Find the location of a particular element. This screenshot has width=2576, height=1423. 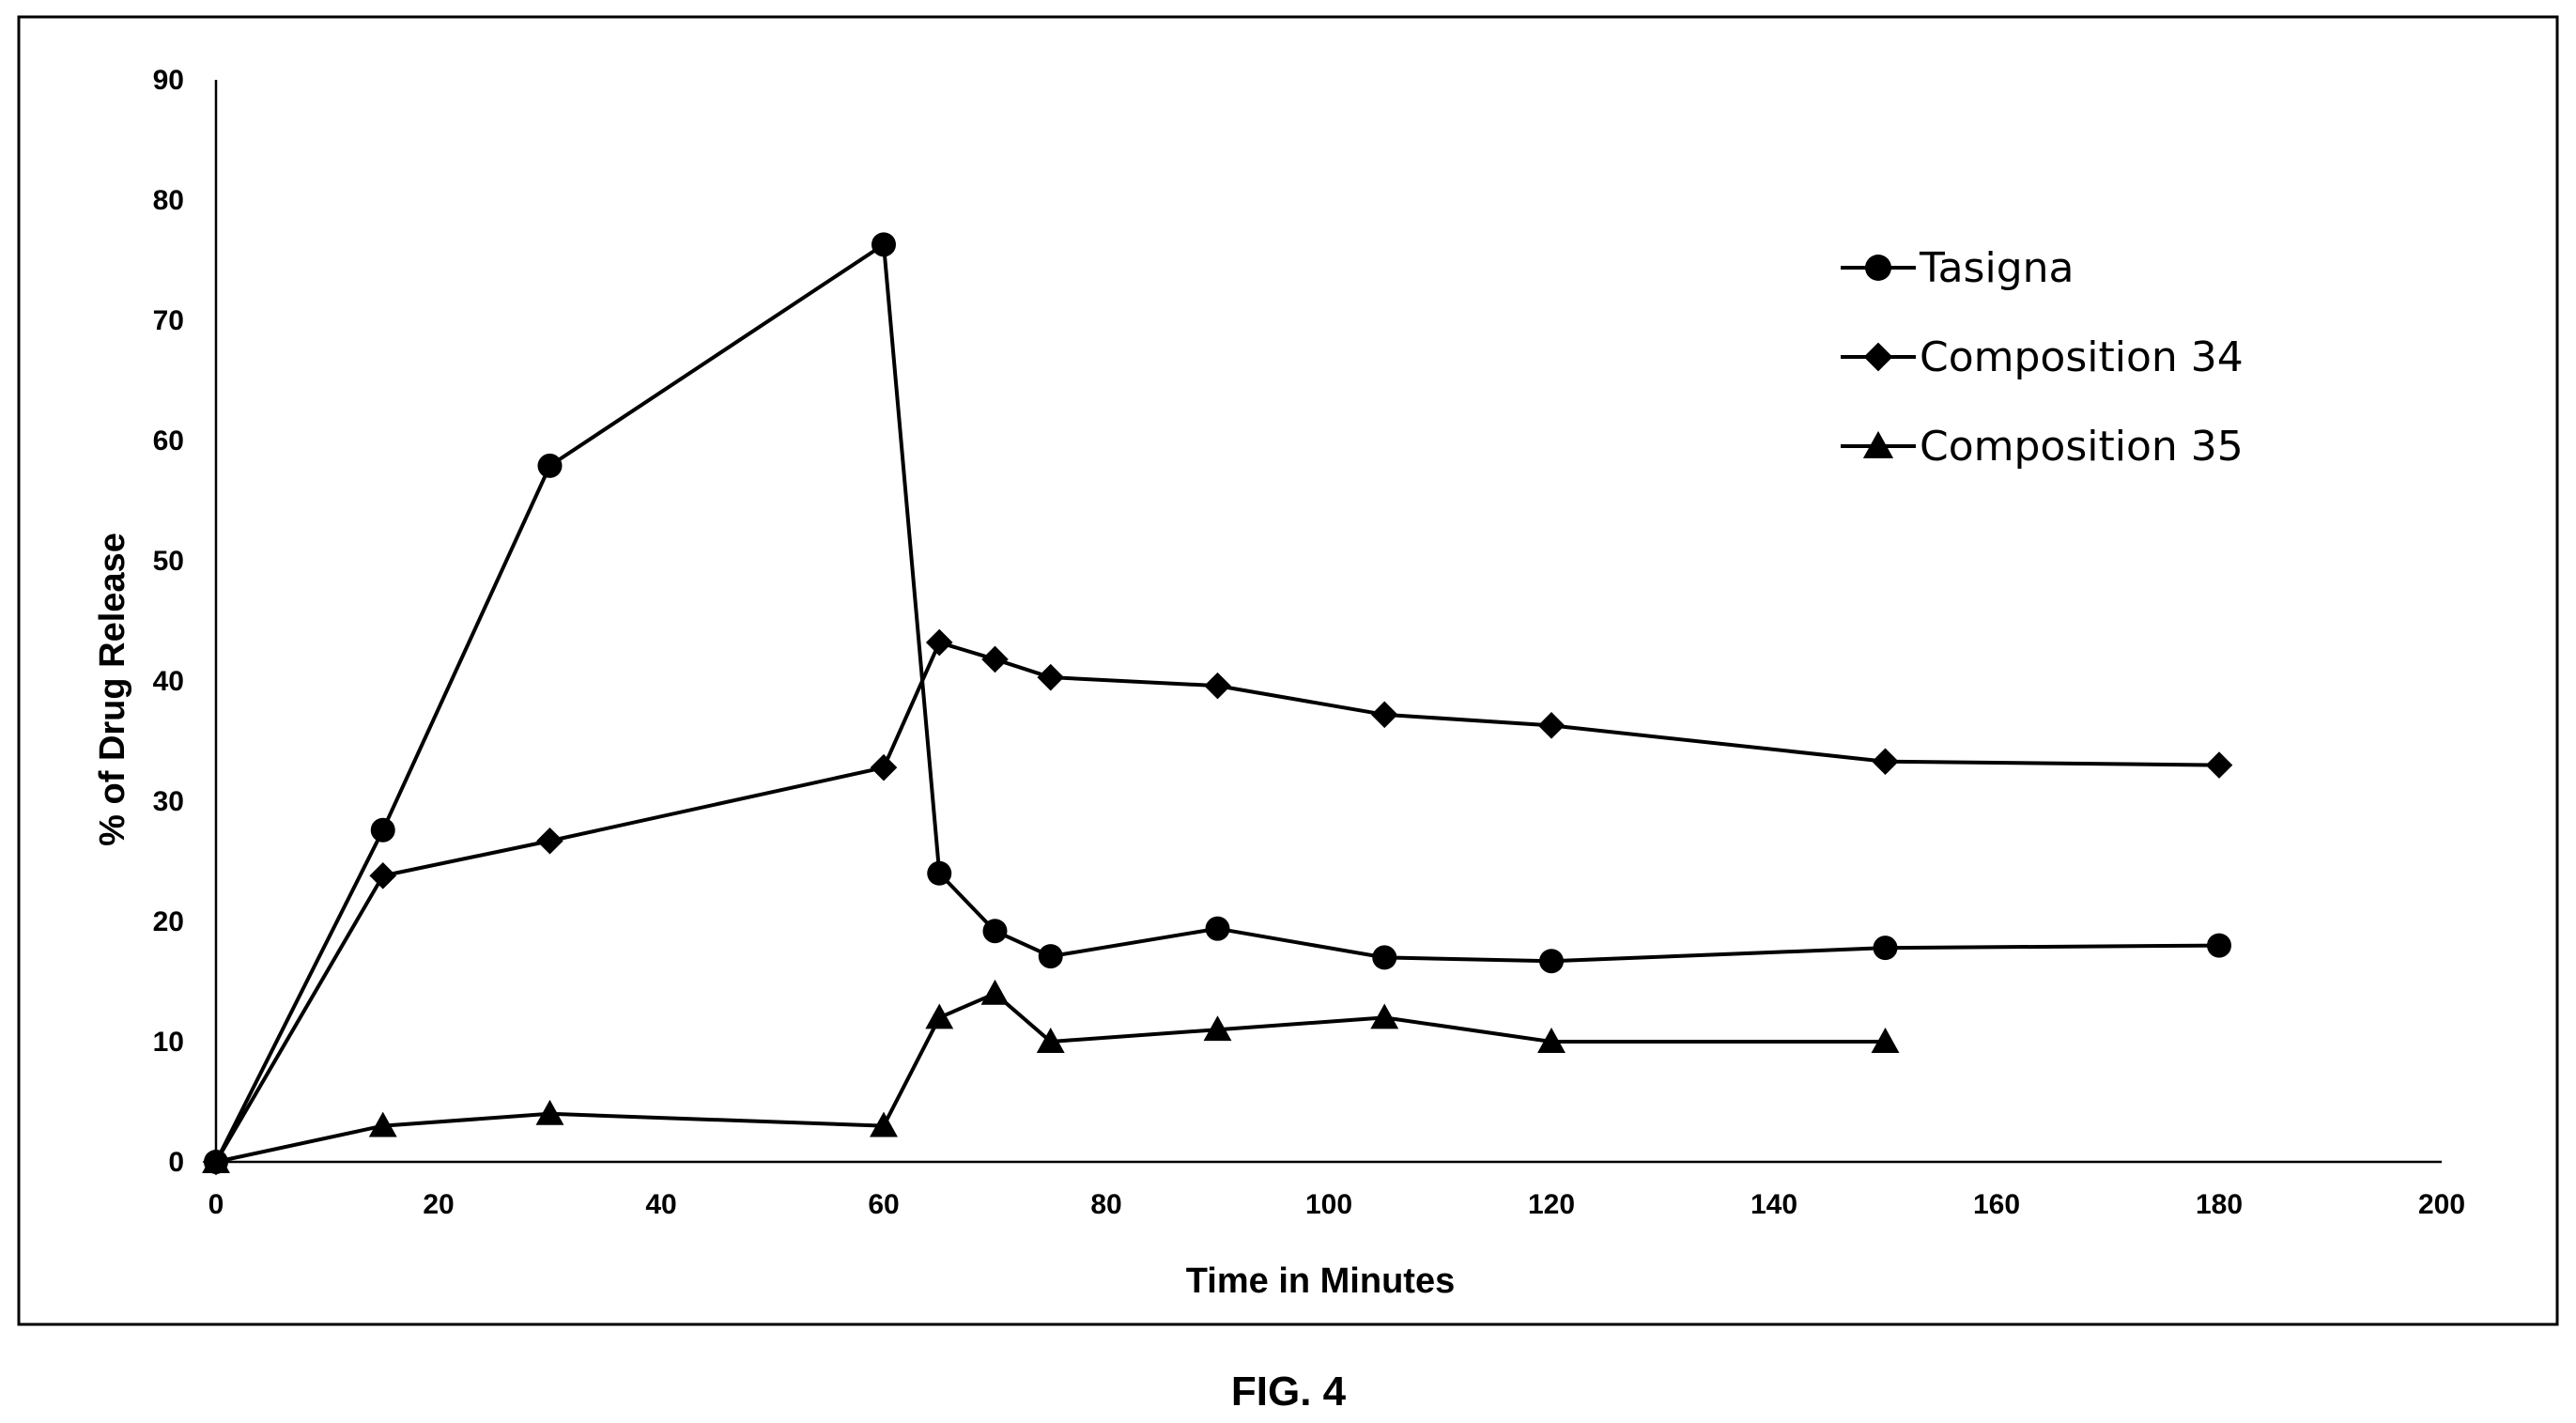

y-tick-label: 20 is located at coordinates (168, 921).